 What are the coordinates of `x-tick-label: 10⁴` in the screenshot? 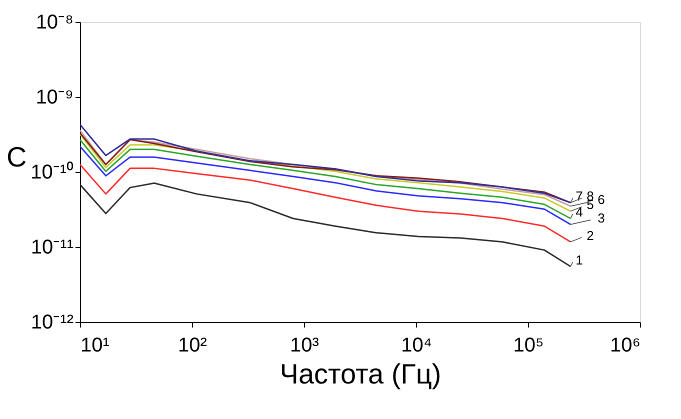 It's located at (416, 345).